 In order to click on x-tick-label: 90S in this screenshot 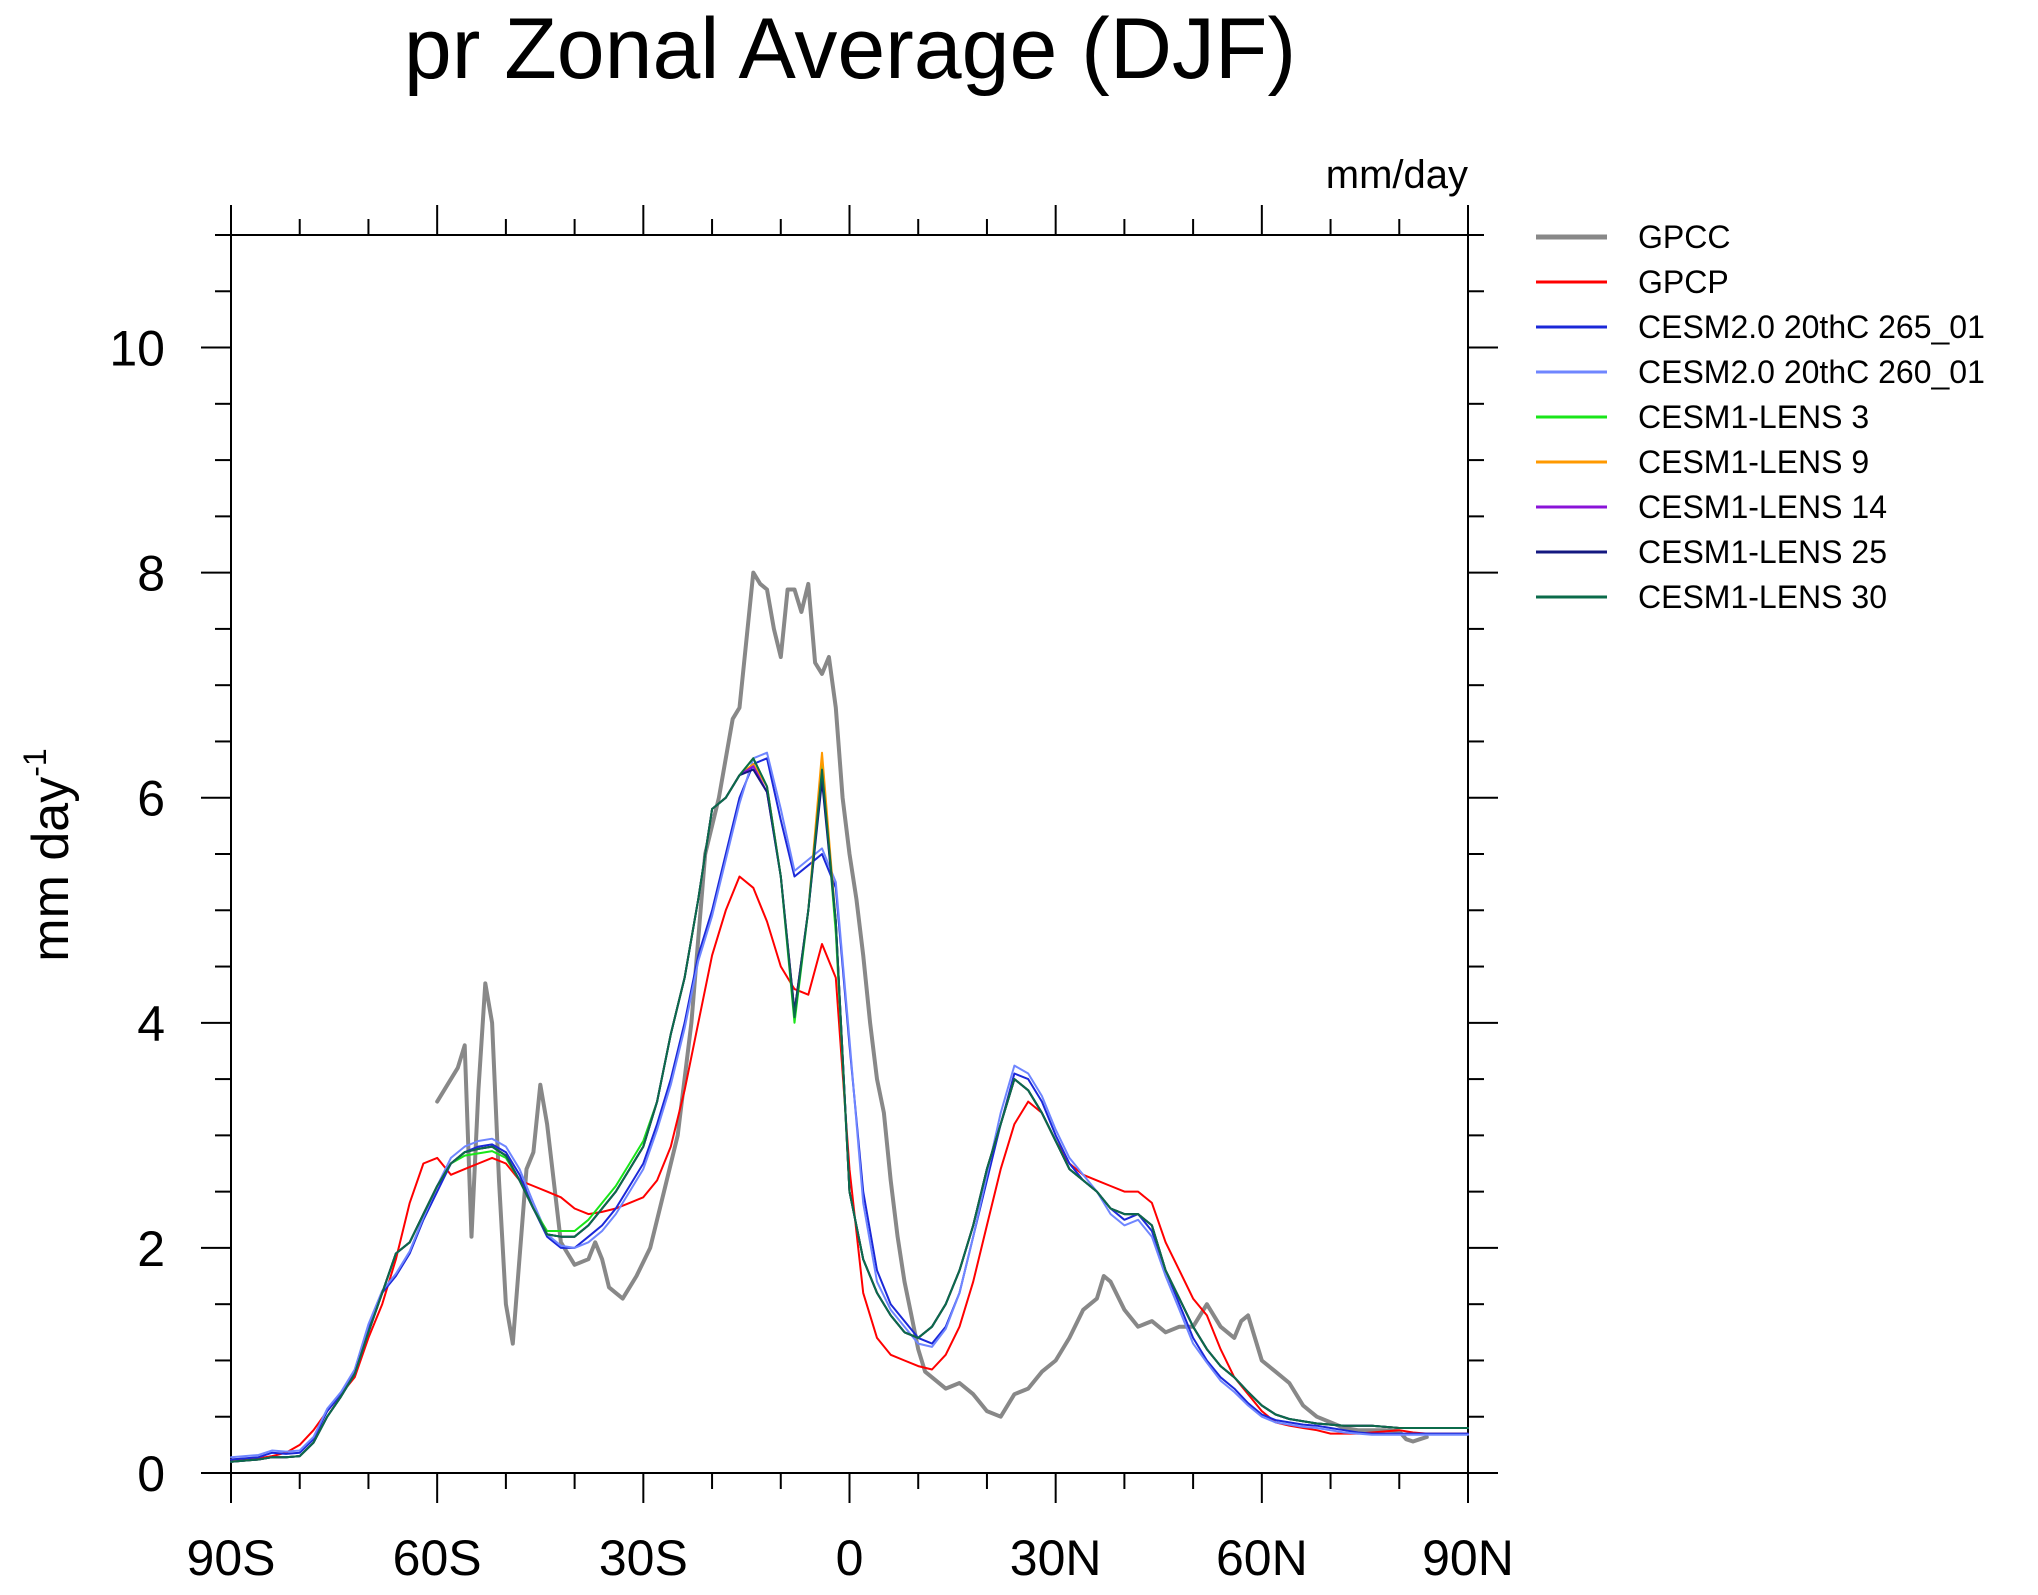, I will do `click(231, 1558)`.